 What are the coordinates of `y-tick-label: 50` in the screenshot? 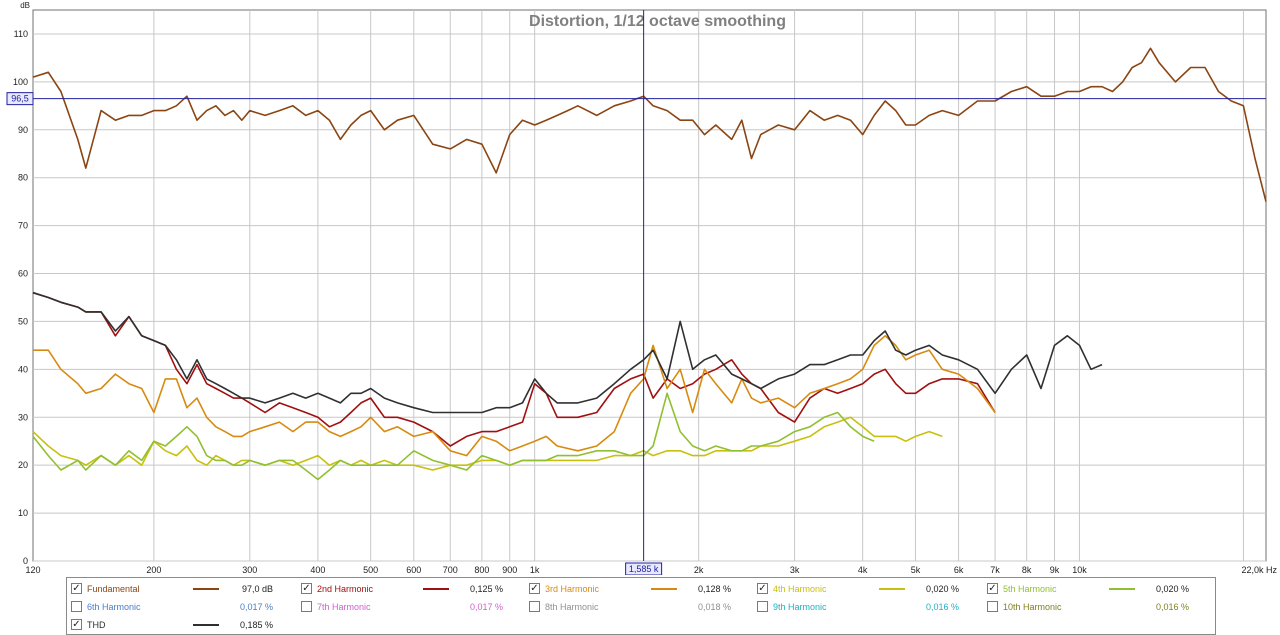 It's located at (23, 321).